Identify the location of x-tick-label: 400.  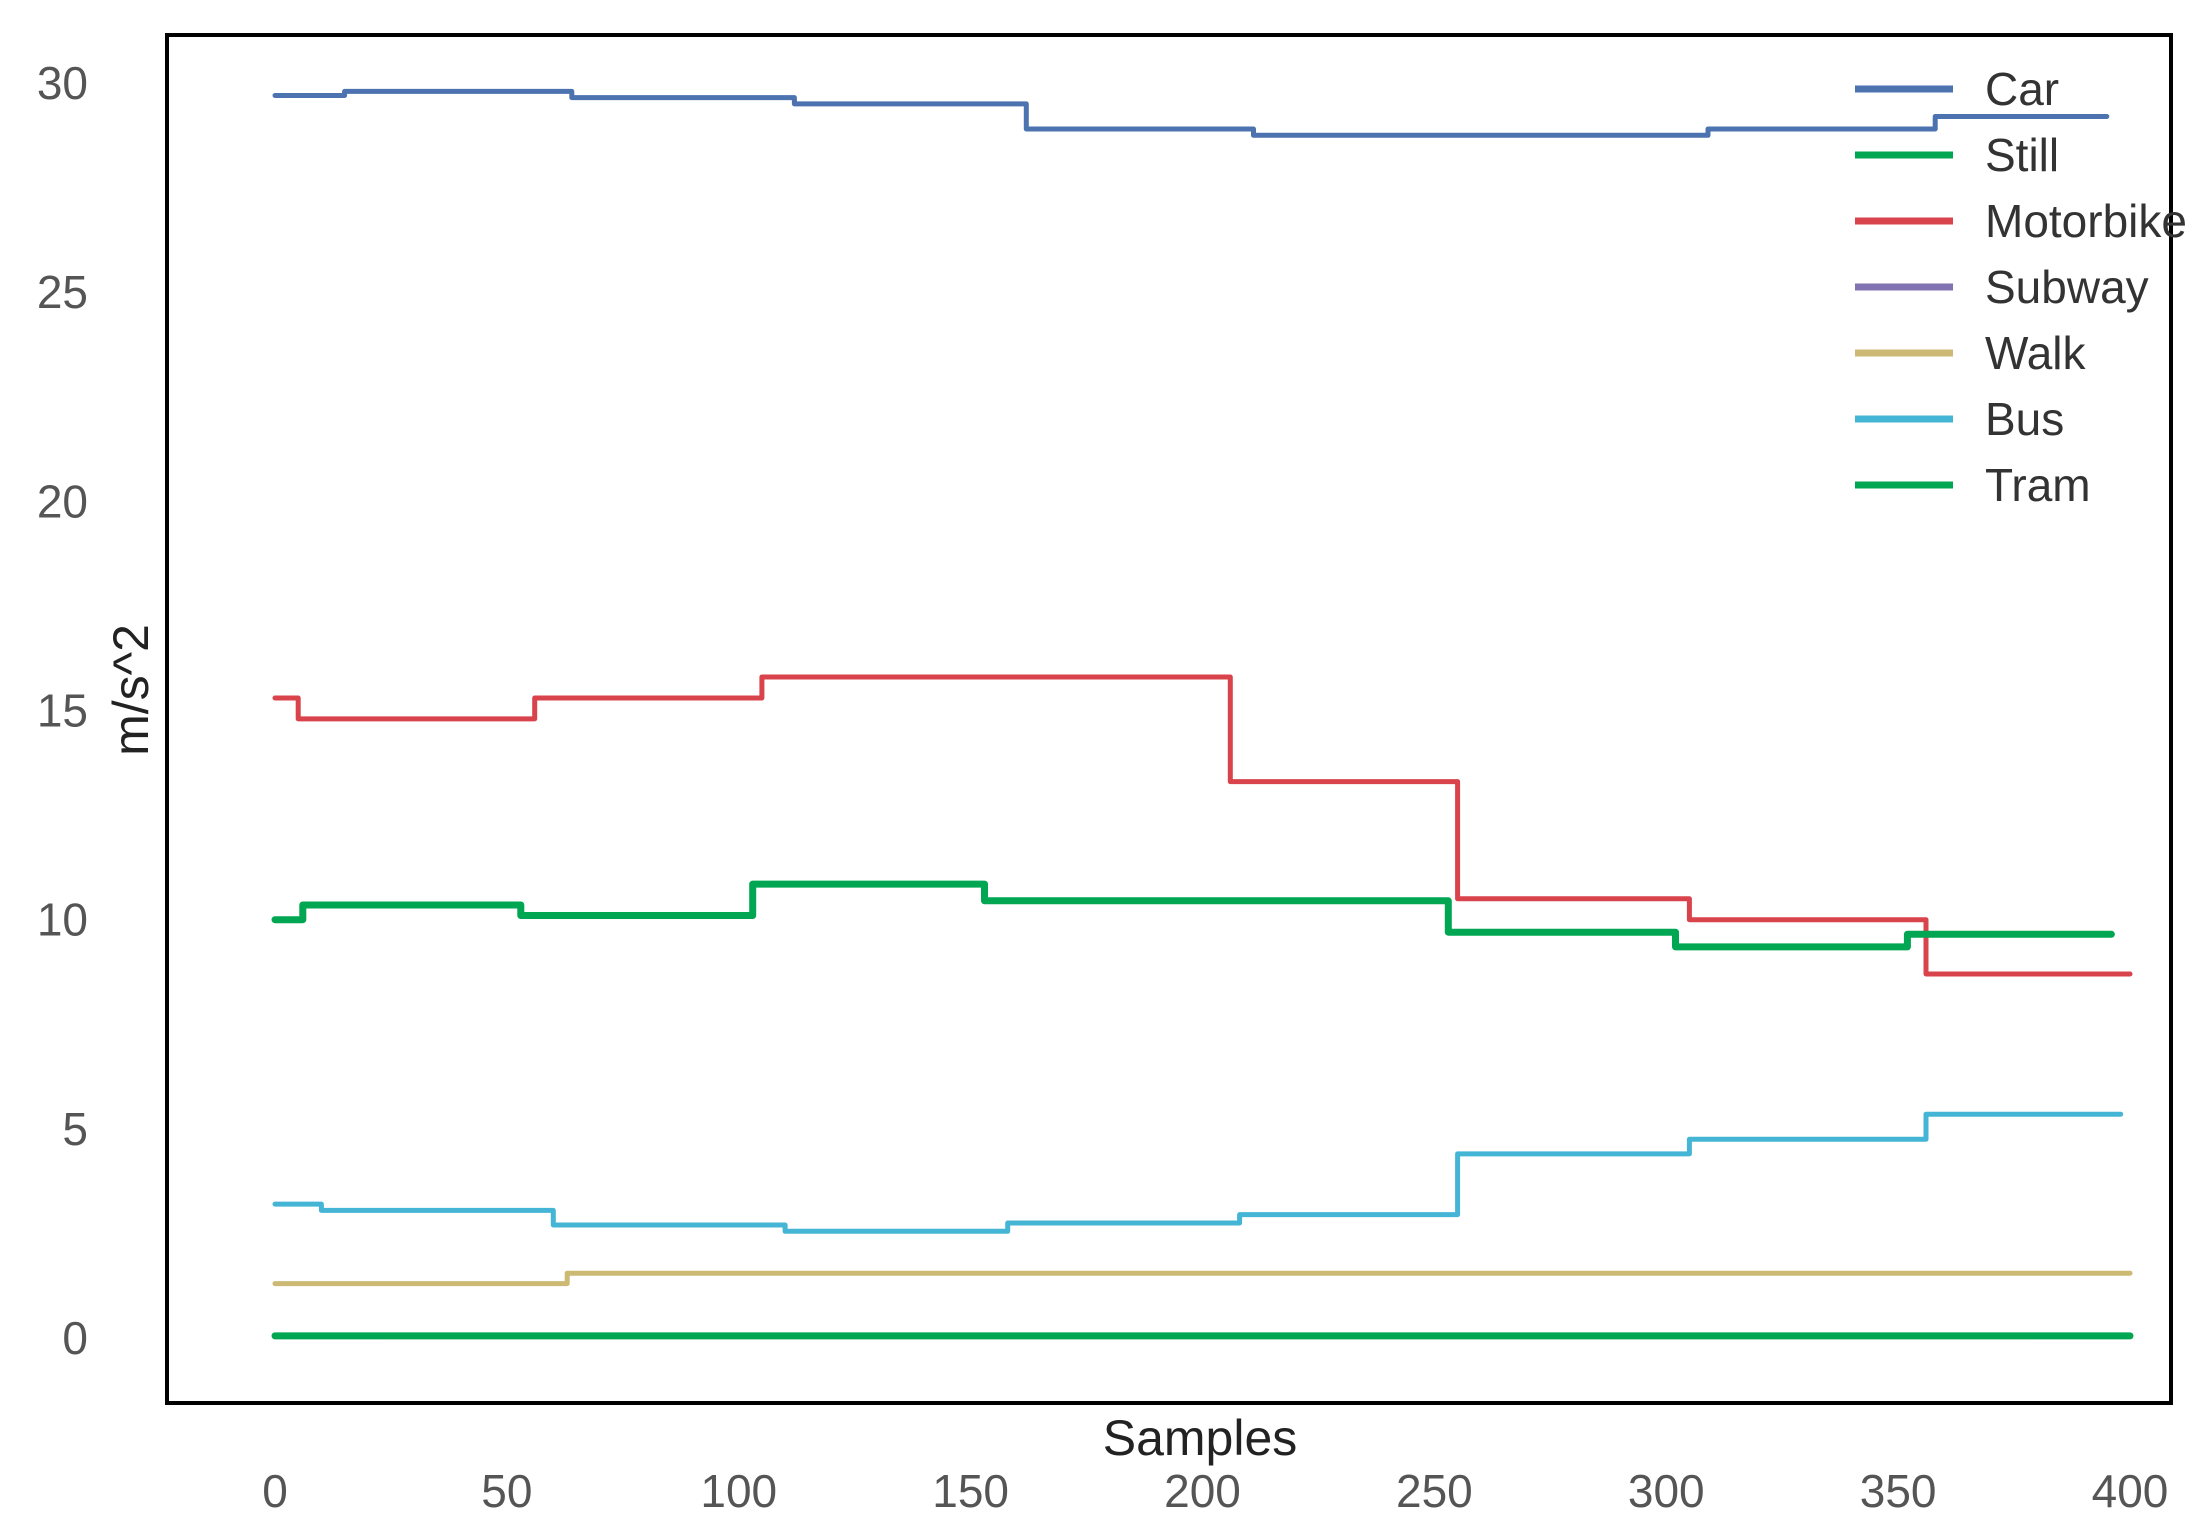
(2130, 1491).